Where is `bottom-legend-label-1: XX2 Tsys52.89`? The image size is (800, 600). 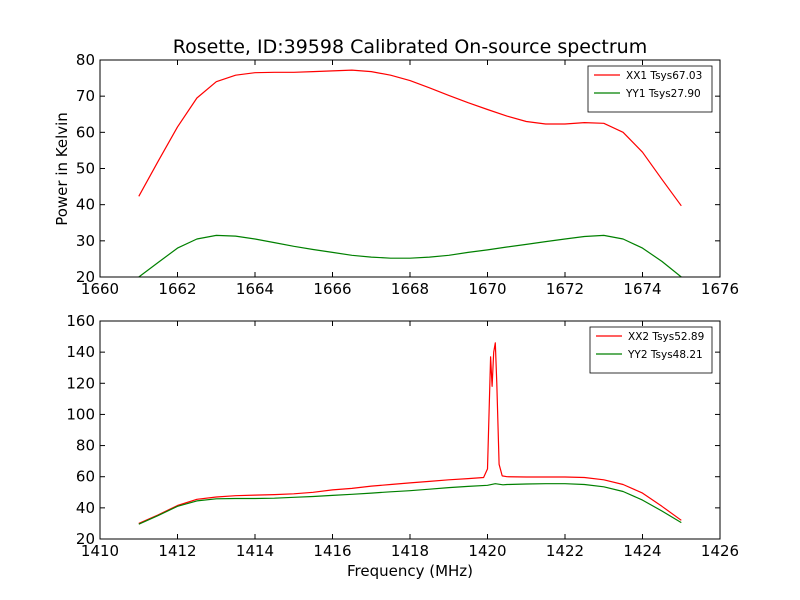
bottom-legend-label-1: XX2 Tsys52.89 is located at coordinates (666, 337).